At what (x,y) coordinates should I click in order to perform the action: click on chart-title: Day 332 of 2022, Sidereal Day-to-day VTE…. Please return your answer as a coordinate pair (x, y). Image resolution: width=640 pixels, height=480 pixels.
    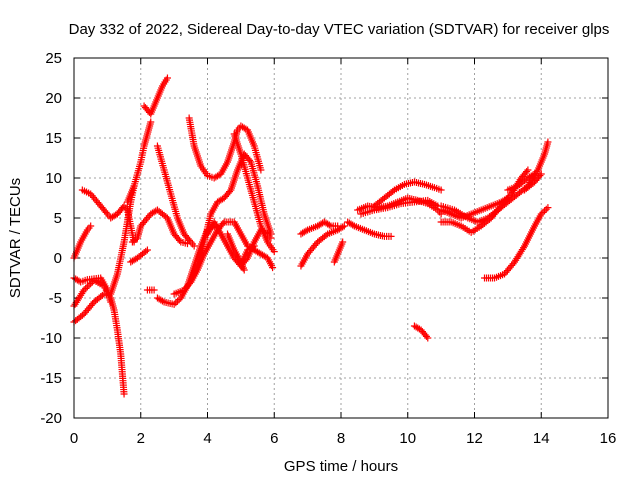
    Looking at the image, I should click on (339, 29).